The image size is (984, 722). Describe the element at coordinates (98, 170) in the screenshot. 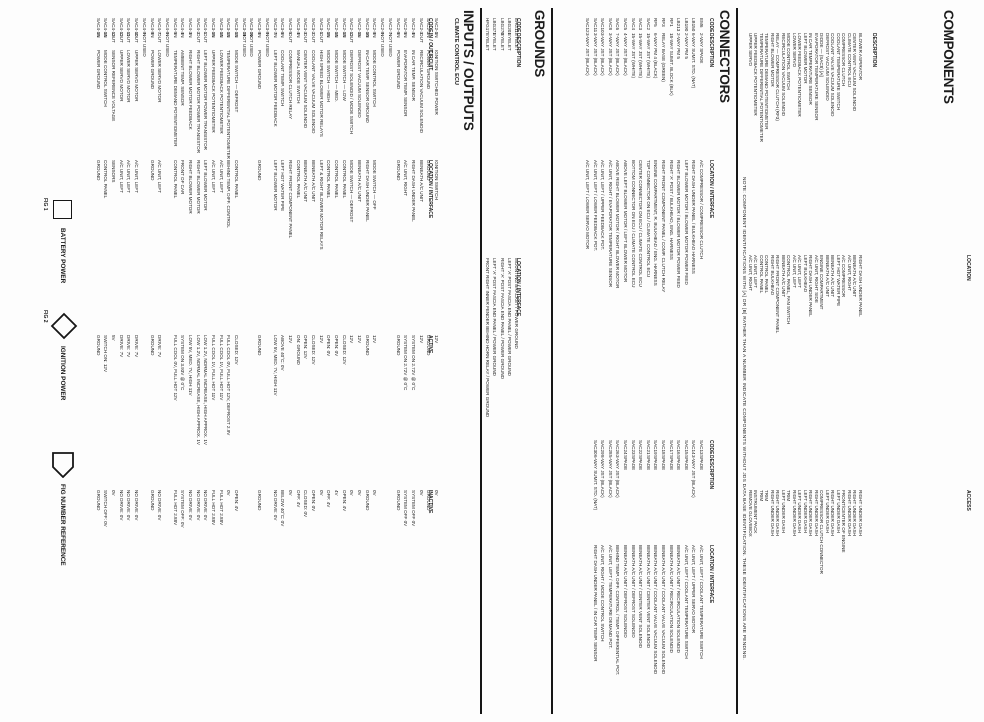

I see `io-location: GROUND` at that location.